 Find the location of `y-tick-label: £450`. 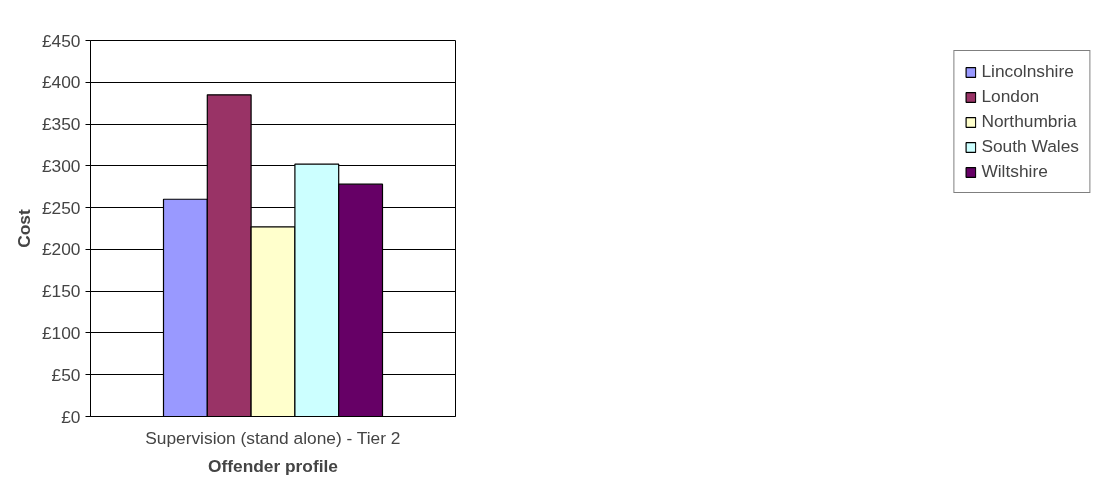

y-tick-label: £450 is located at coordinates (61, 40).